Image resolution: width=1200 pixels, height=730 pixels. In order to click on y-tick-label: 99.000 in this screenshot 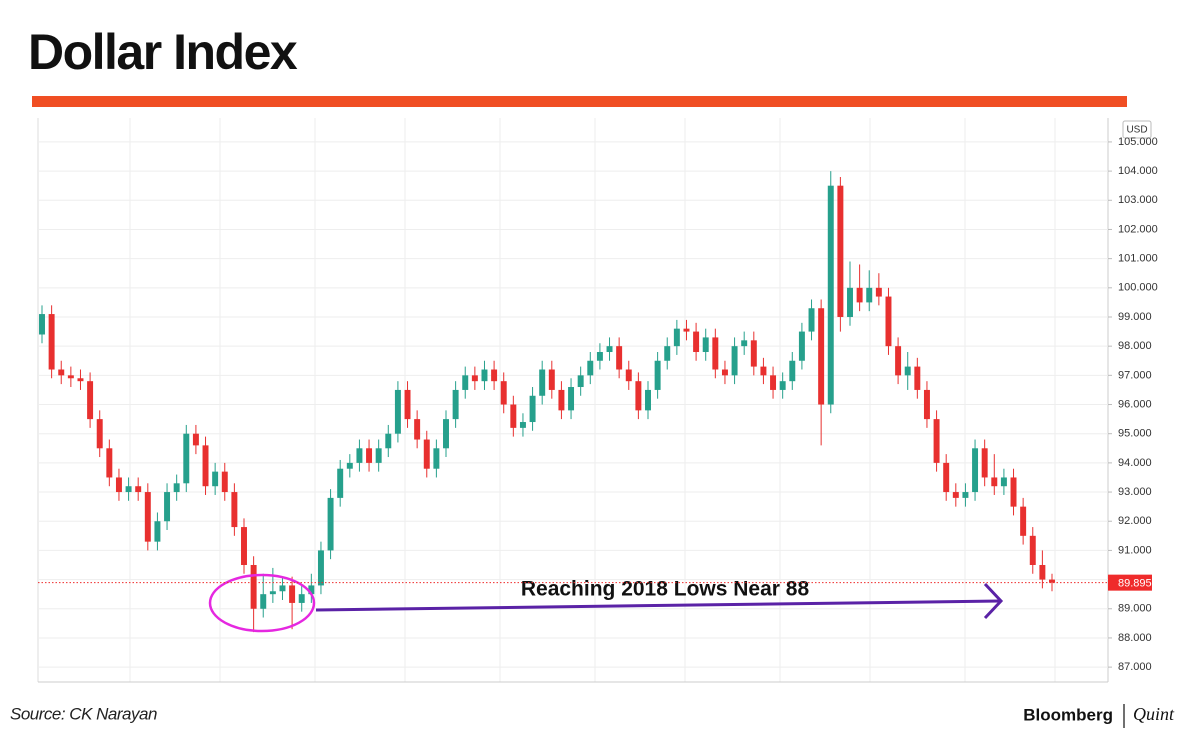, I will do `click(1135, 317)`.